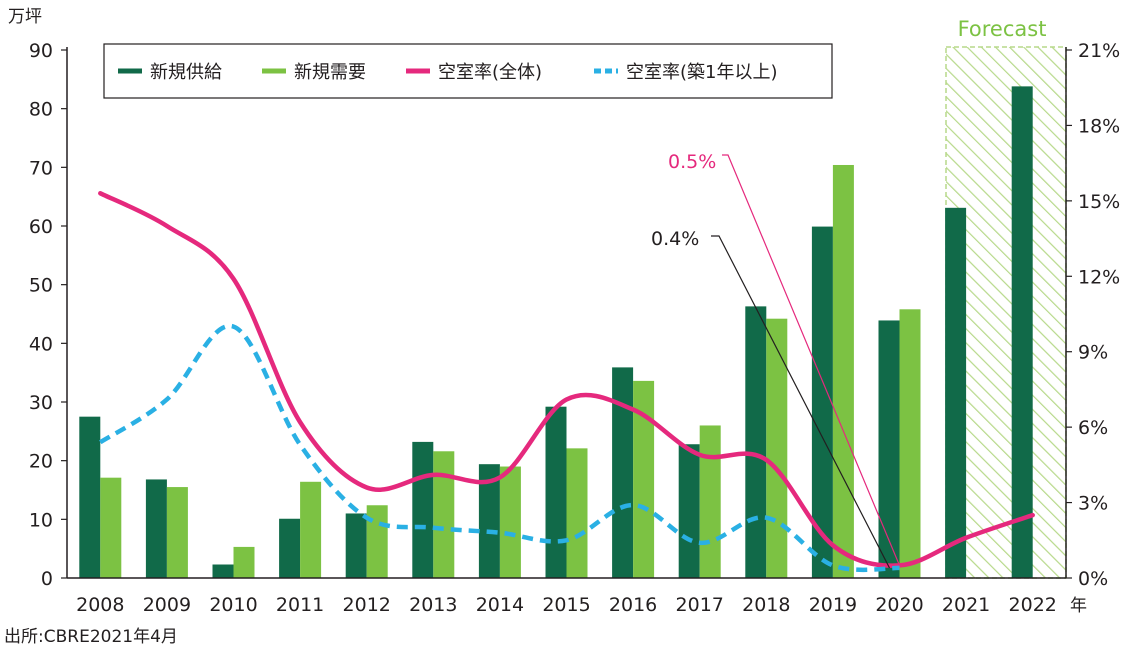 This screenshot has height=652, width=1129. I want to click on x-tick-label-2021: 2021, so click(966, 605).